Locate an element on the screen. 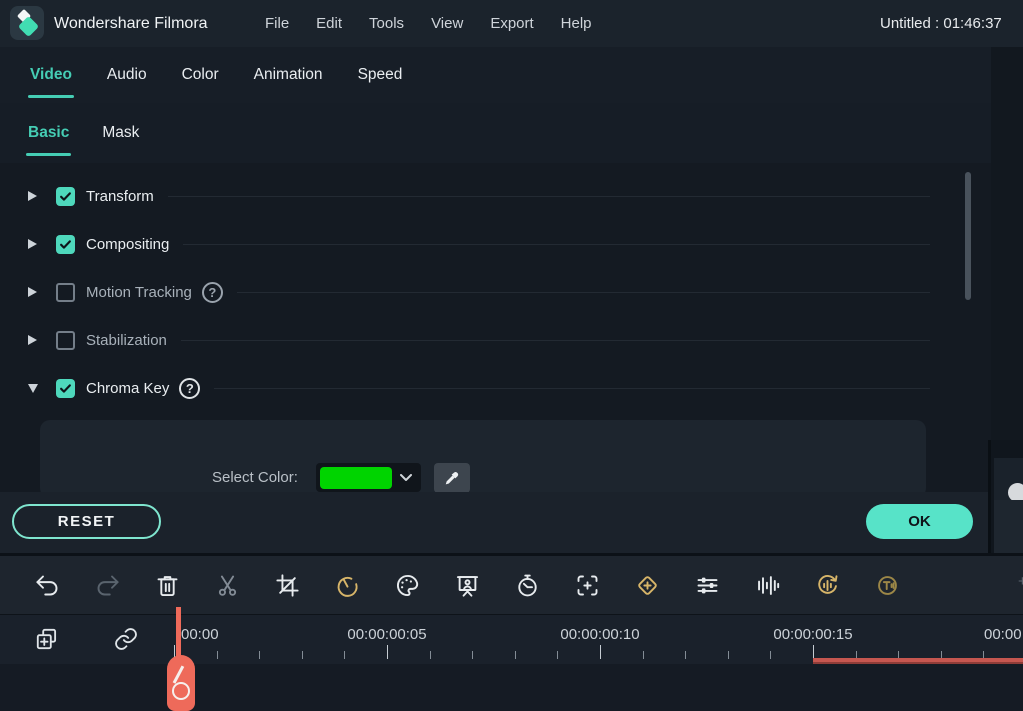 The height and width of the screenshot is (711, 1023). delete-button is located at coordinates (167, 585).